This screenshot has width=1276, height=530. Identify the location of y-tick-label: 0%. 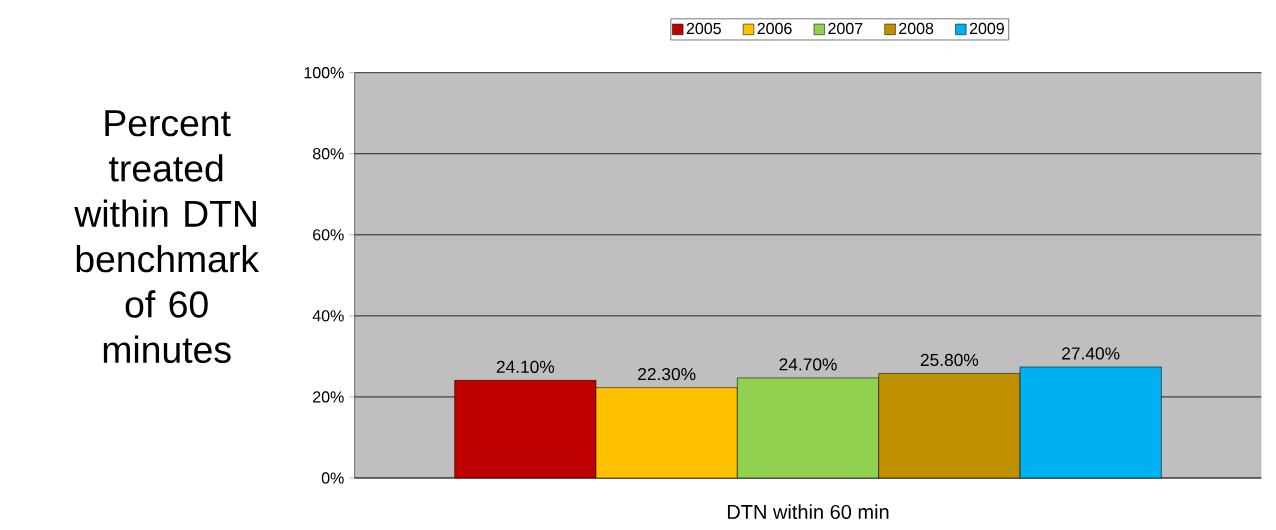
(332, 478).